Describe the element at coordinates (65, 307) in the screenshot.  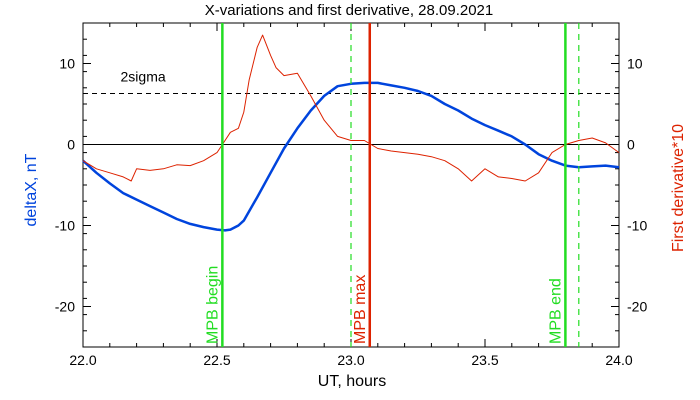
I see `y-tick-label-left: -20` at that location.